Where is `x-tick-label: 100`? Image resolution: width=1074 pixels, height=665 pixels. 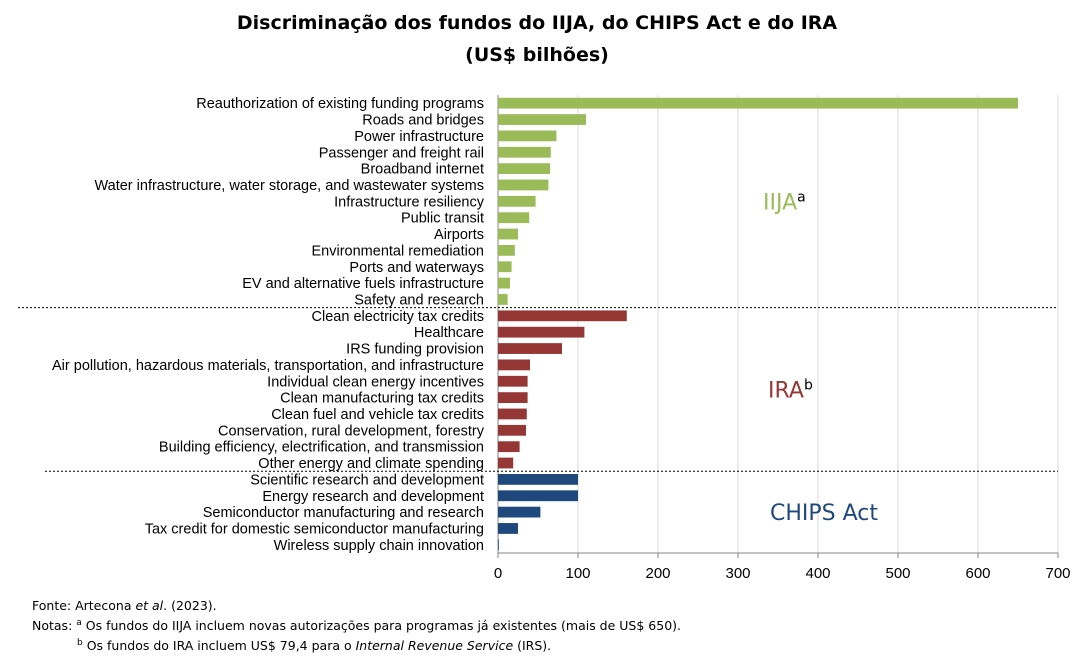 x-tick-label: 100 is located at coordinates (577, 573).